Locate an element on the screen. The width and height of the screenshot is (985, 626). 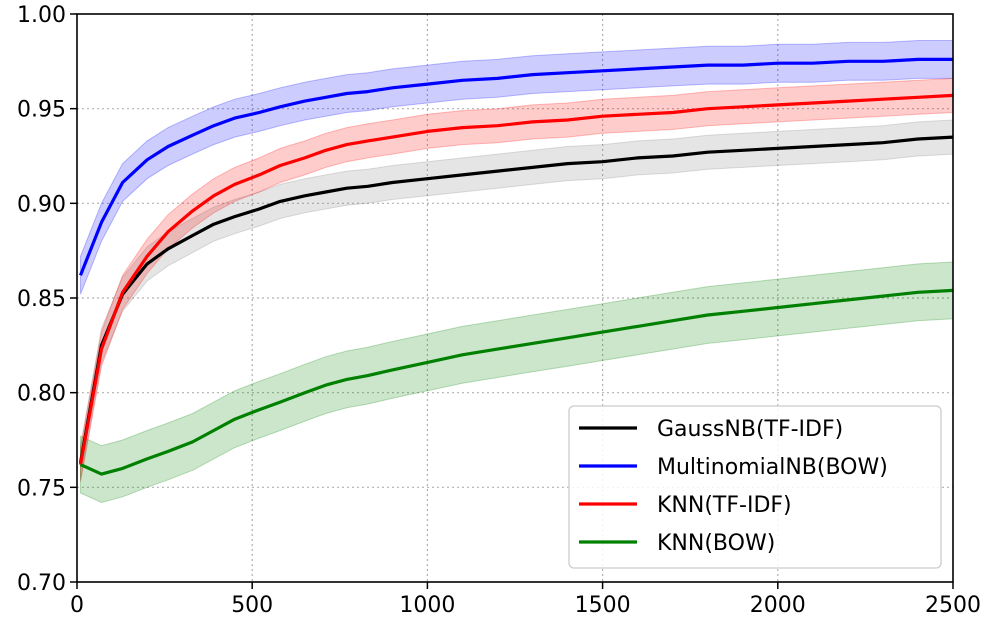
y-tick-label: 0.85 is located at coordinates (41, 299).